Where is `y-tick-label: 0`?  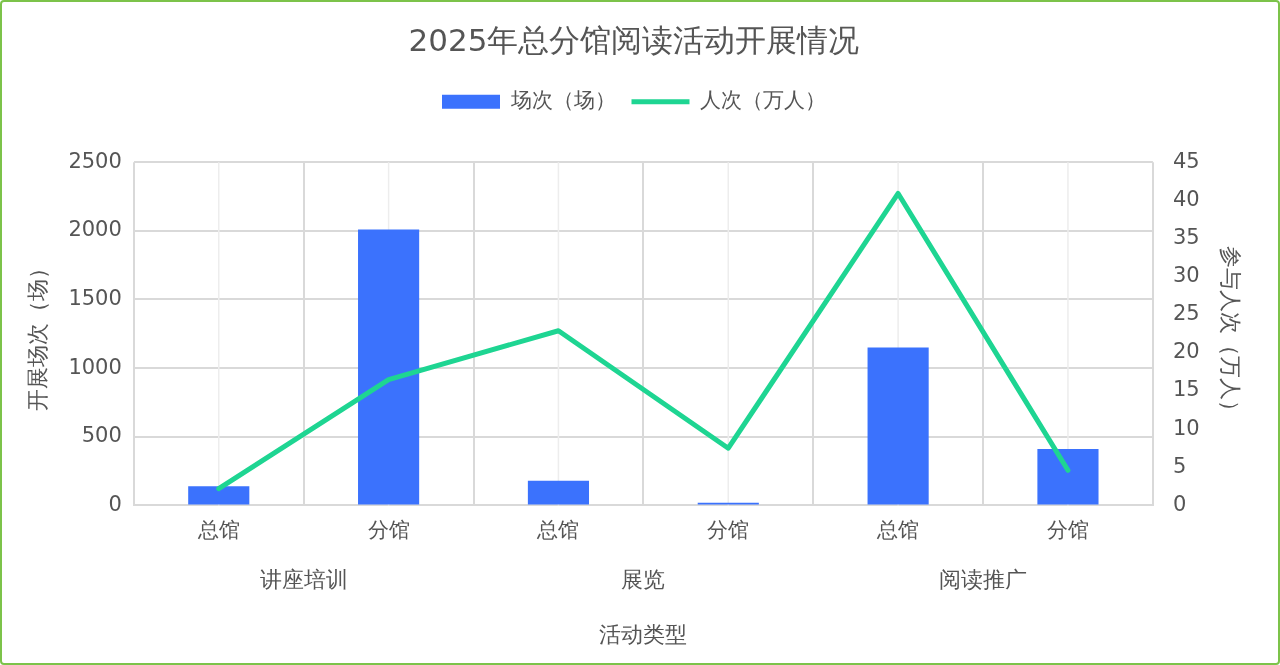 y-tick-label: 0 is located at coordinates (115, 503).